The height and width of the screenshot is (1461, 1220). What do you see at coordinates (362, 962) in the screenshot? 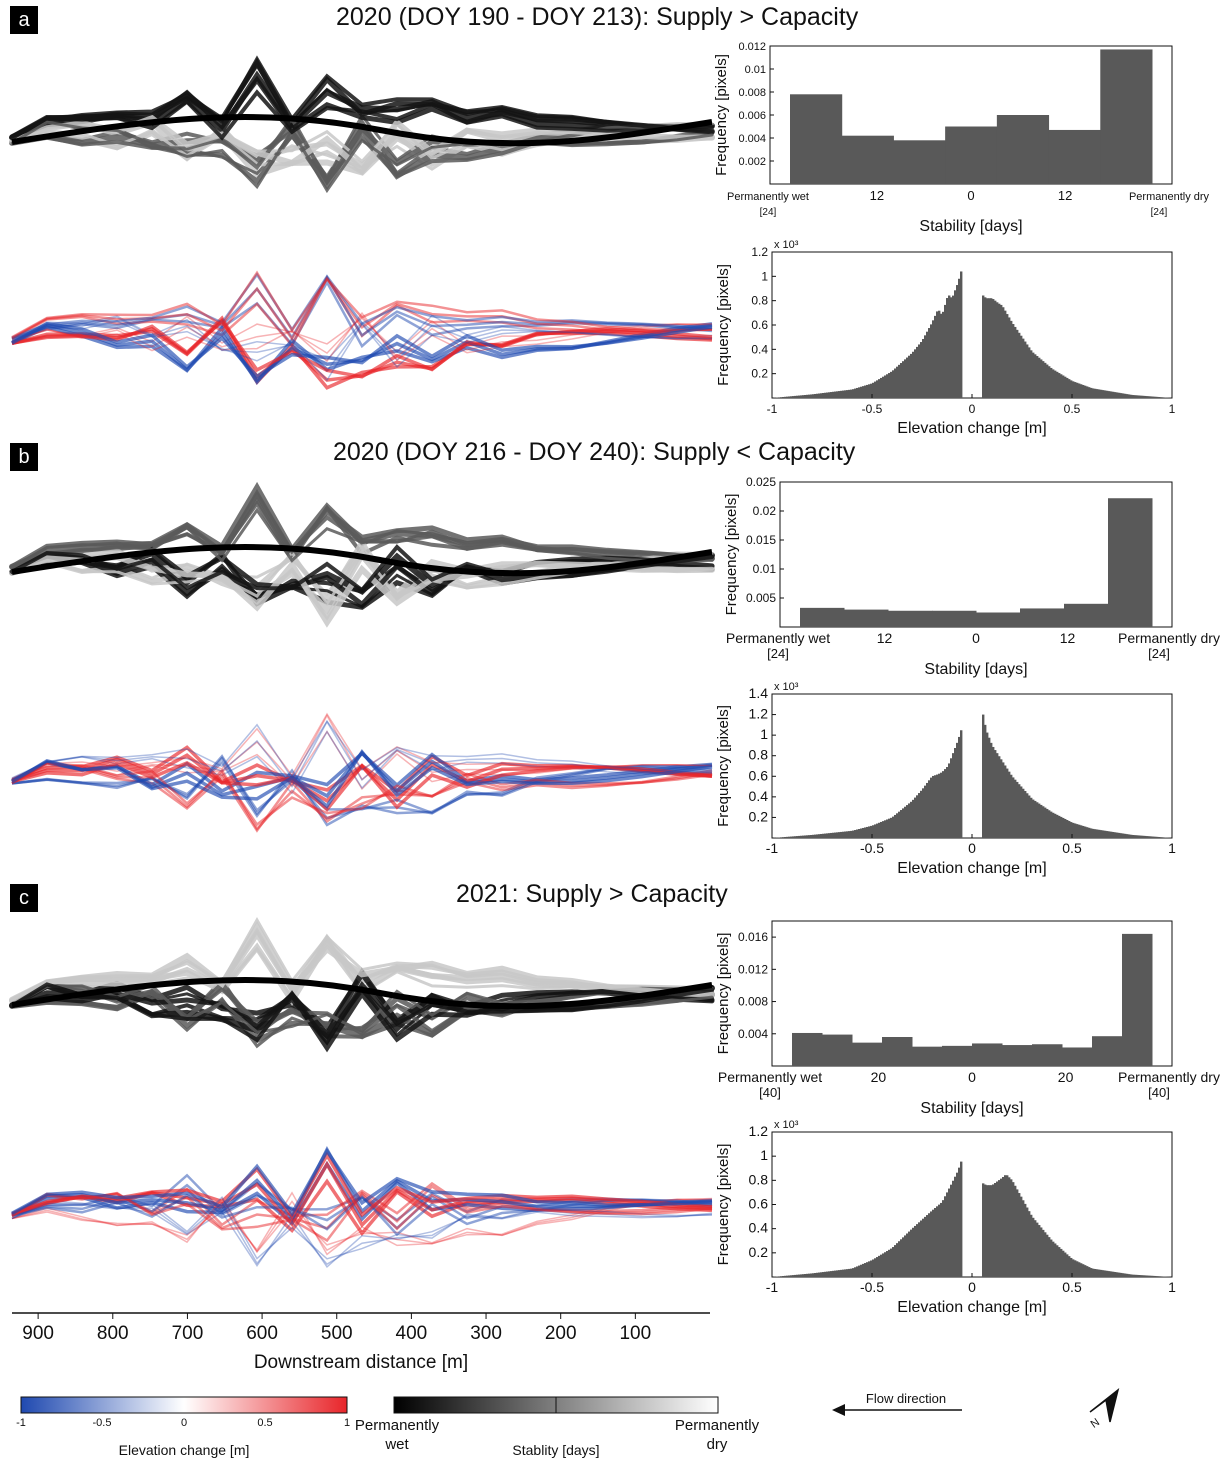
I see `stability-map-channel` at bounding box center [362, 962].